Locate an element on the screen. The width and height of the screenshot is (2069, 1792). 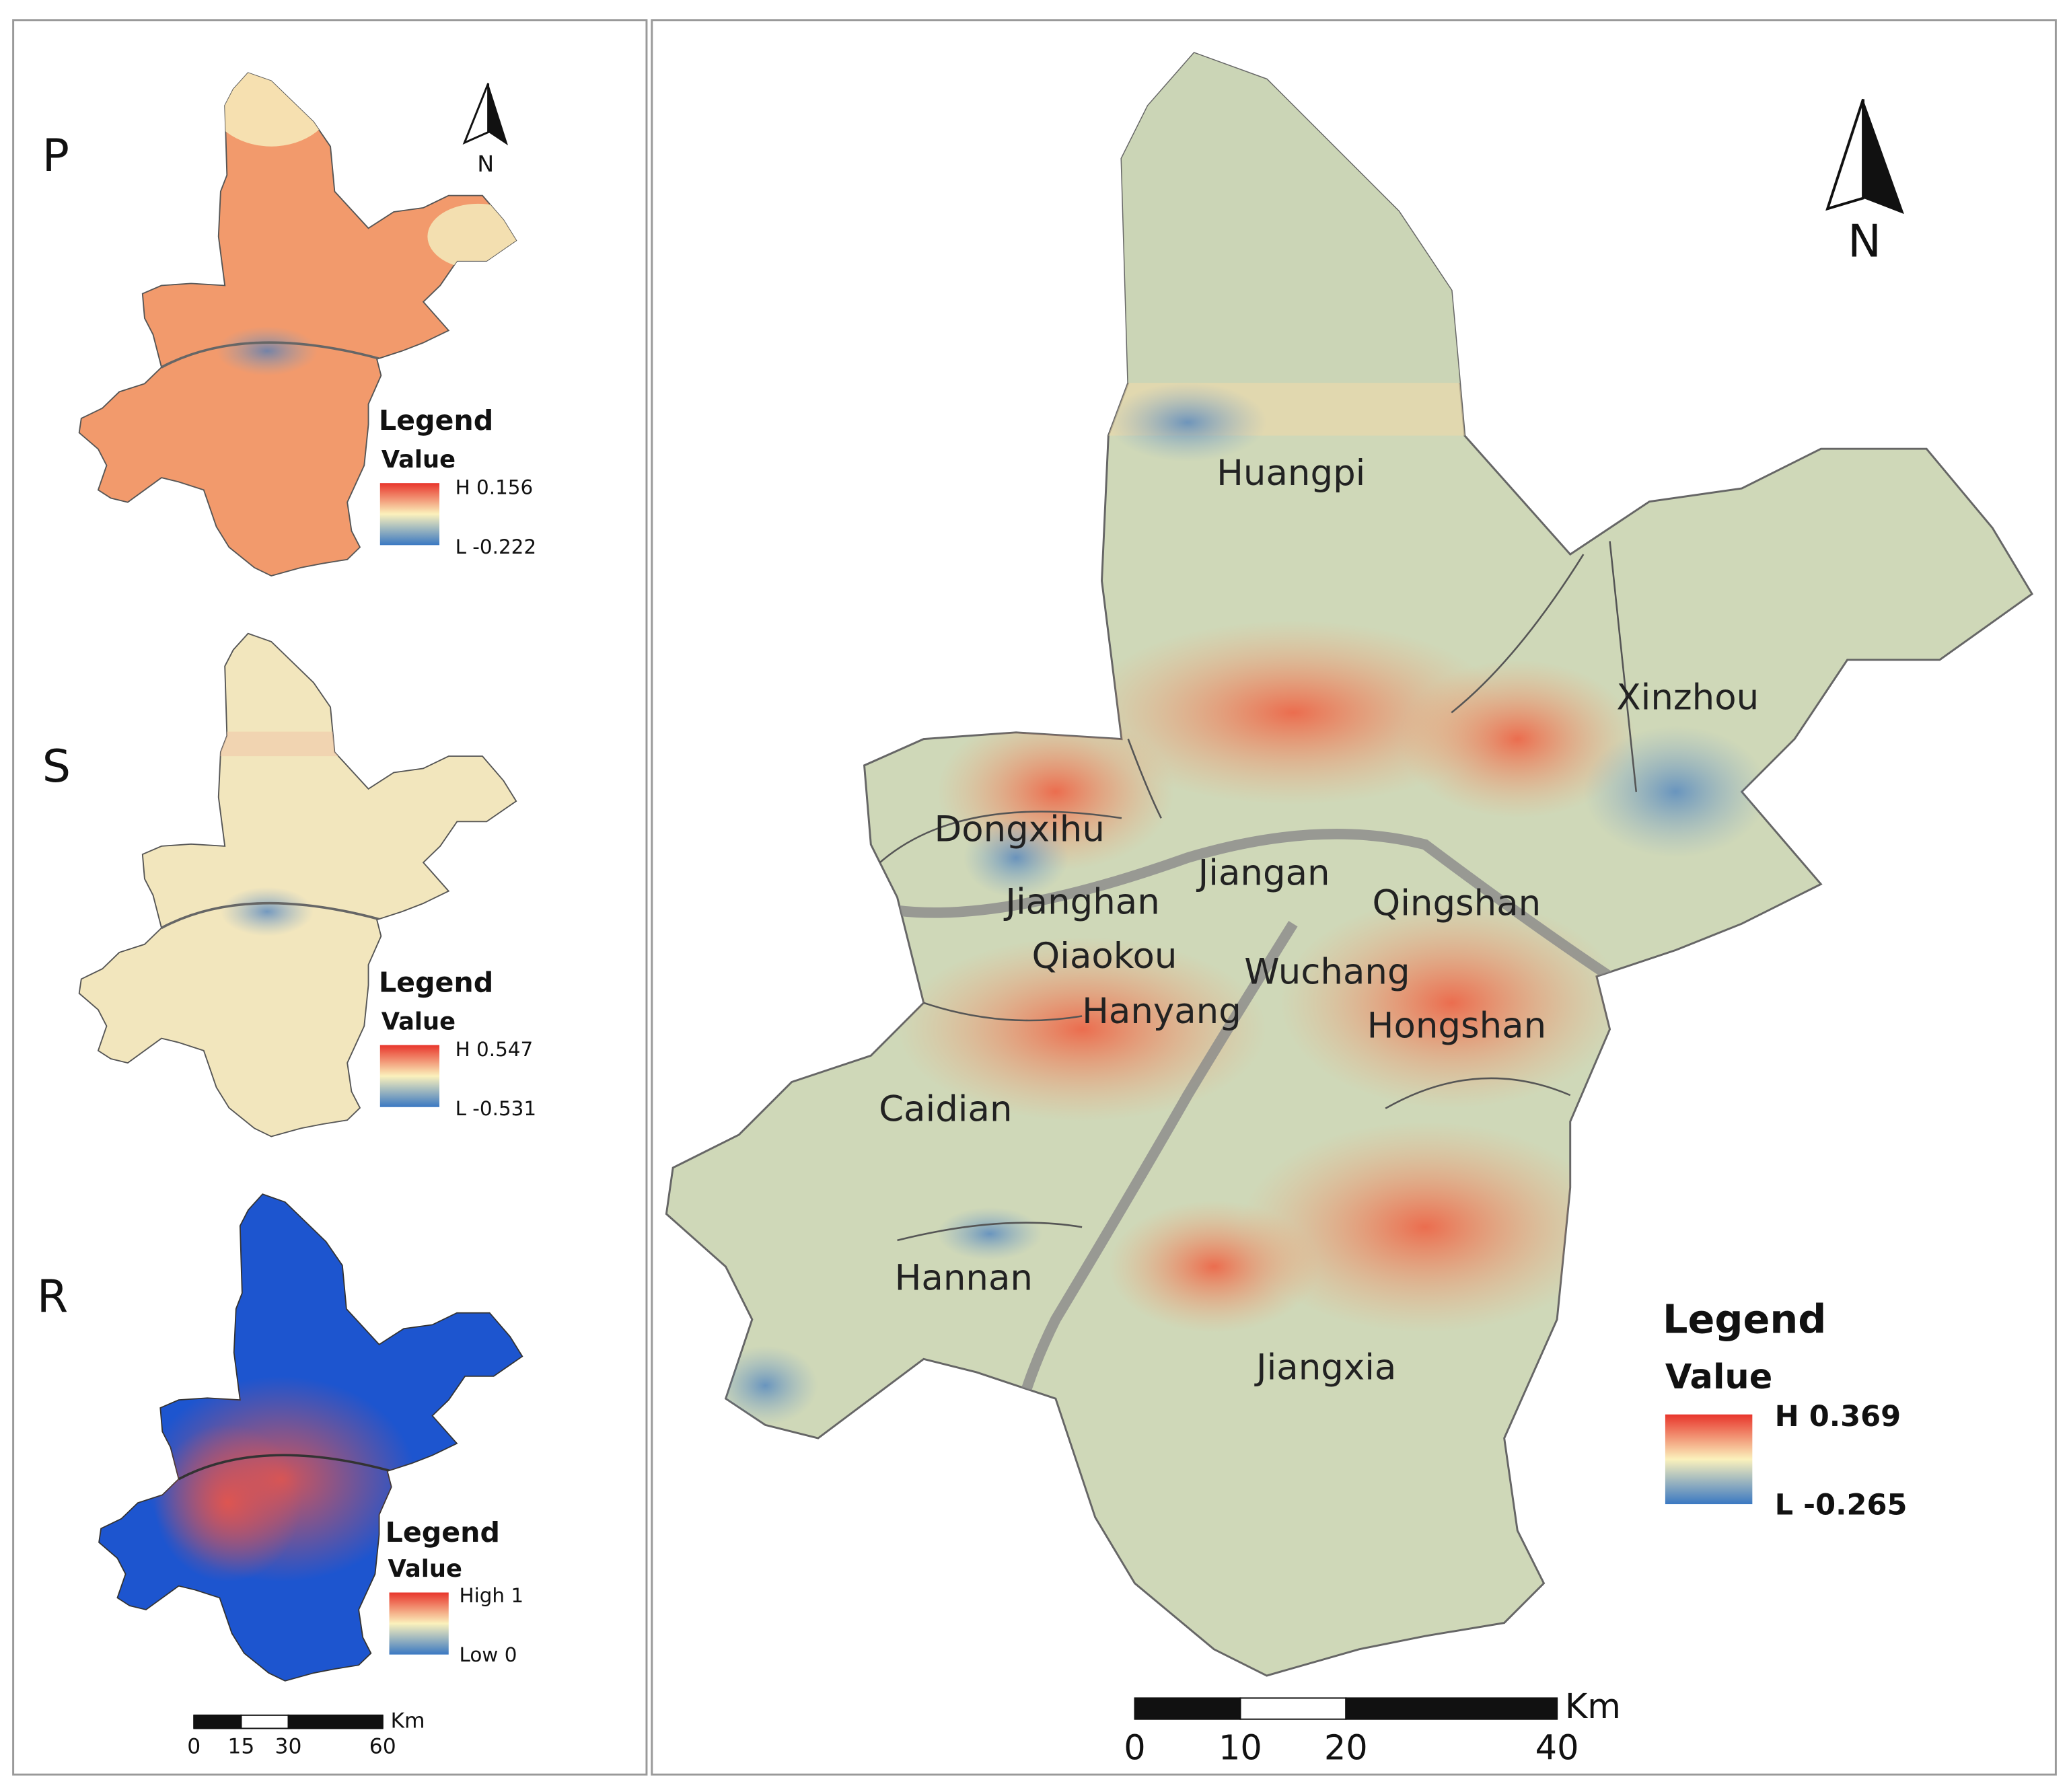
map-s is located at coordinates (297, 885).